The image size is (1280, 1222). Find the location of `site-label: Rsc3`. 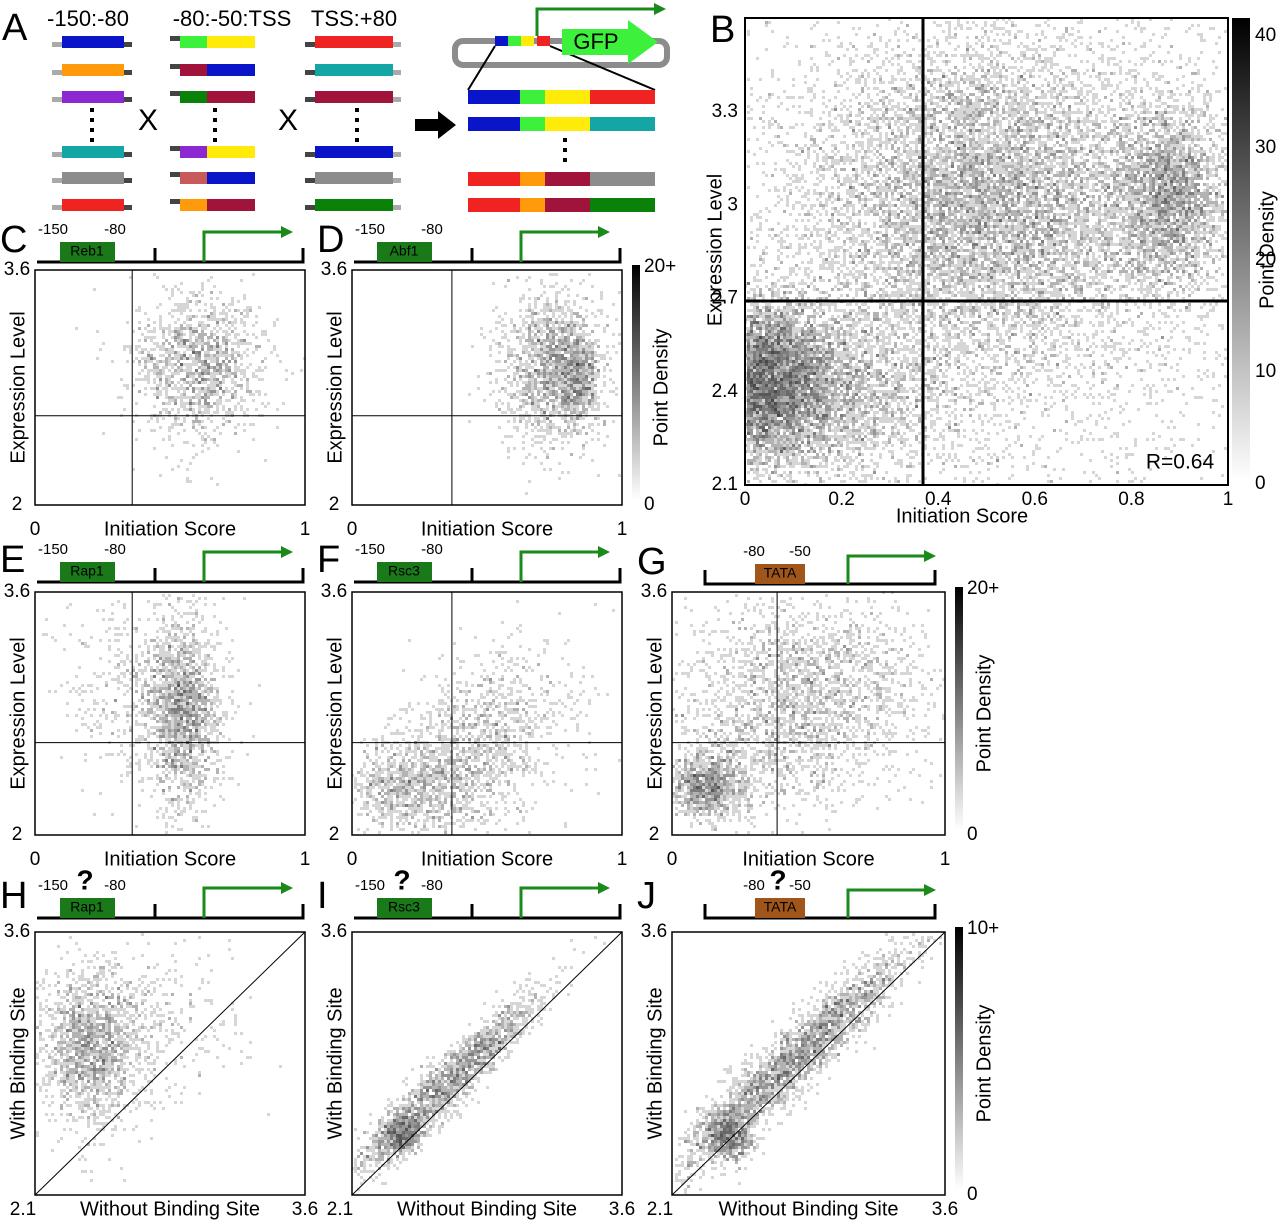

site-label: Rsc3 is located at coordinates (404, 571).